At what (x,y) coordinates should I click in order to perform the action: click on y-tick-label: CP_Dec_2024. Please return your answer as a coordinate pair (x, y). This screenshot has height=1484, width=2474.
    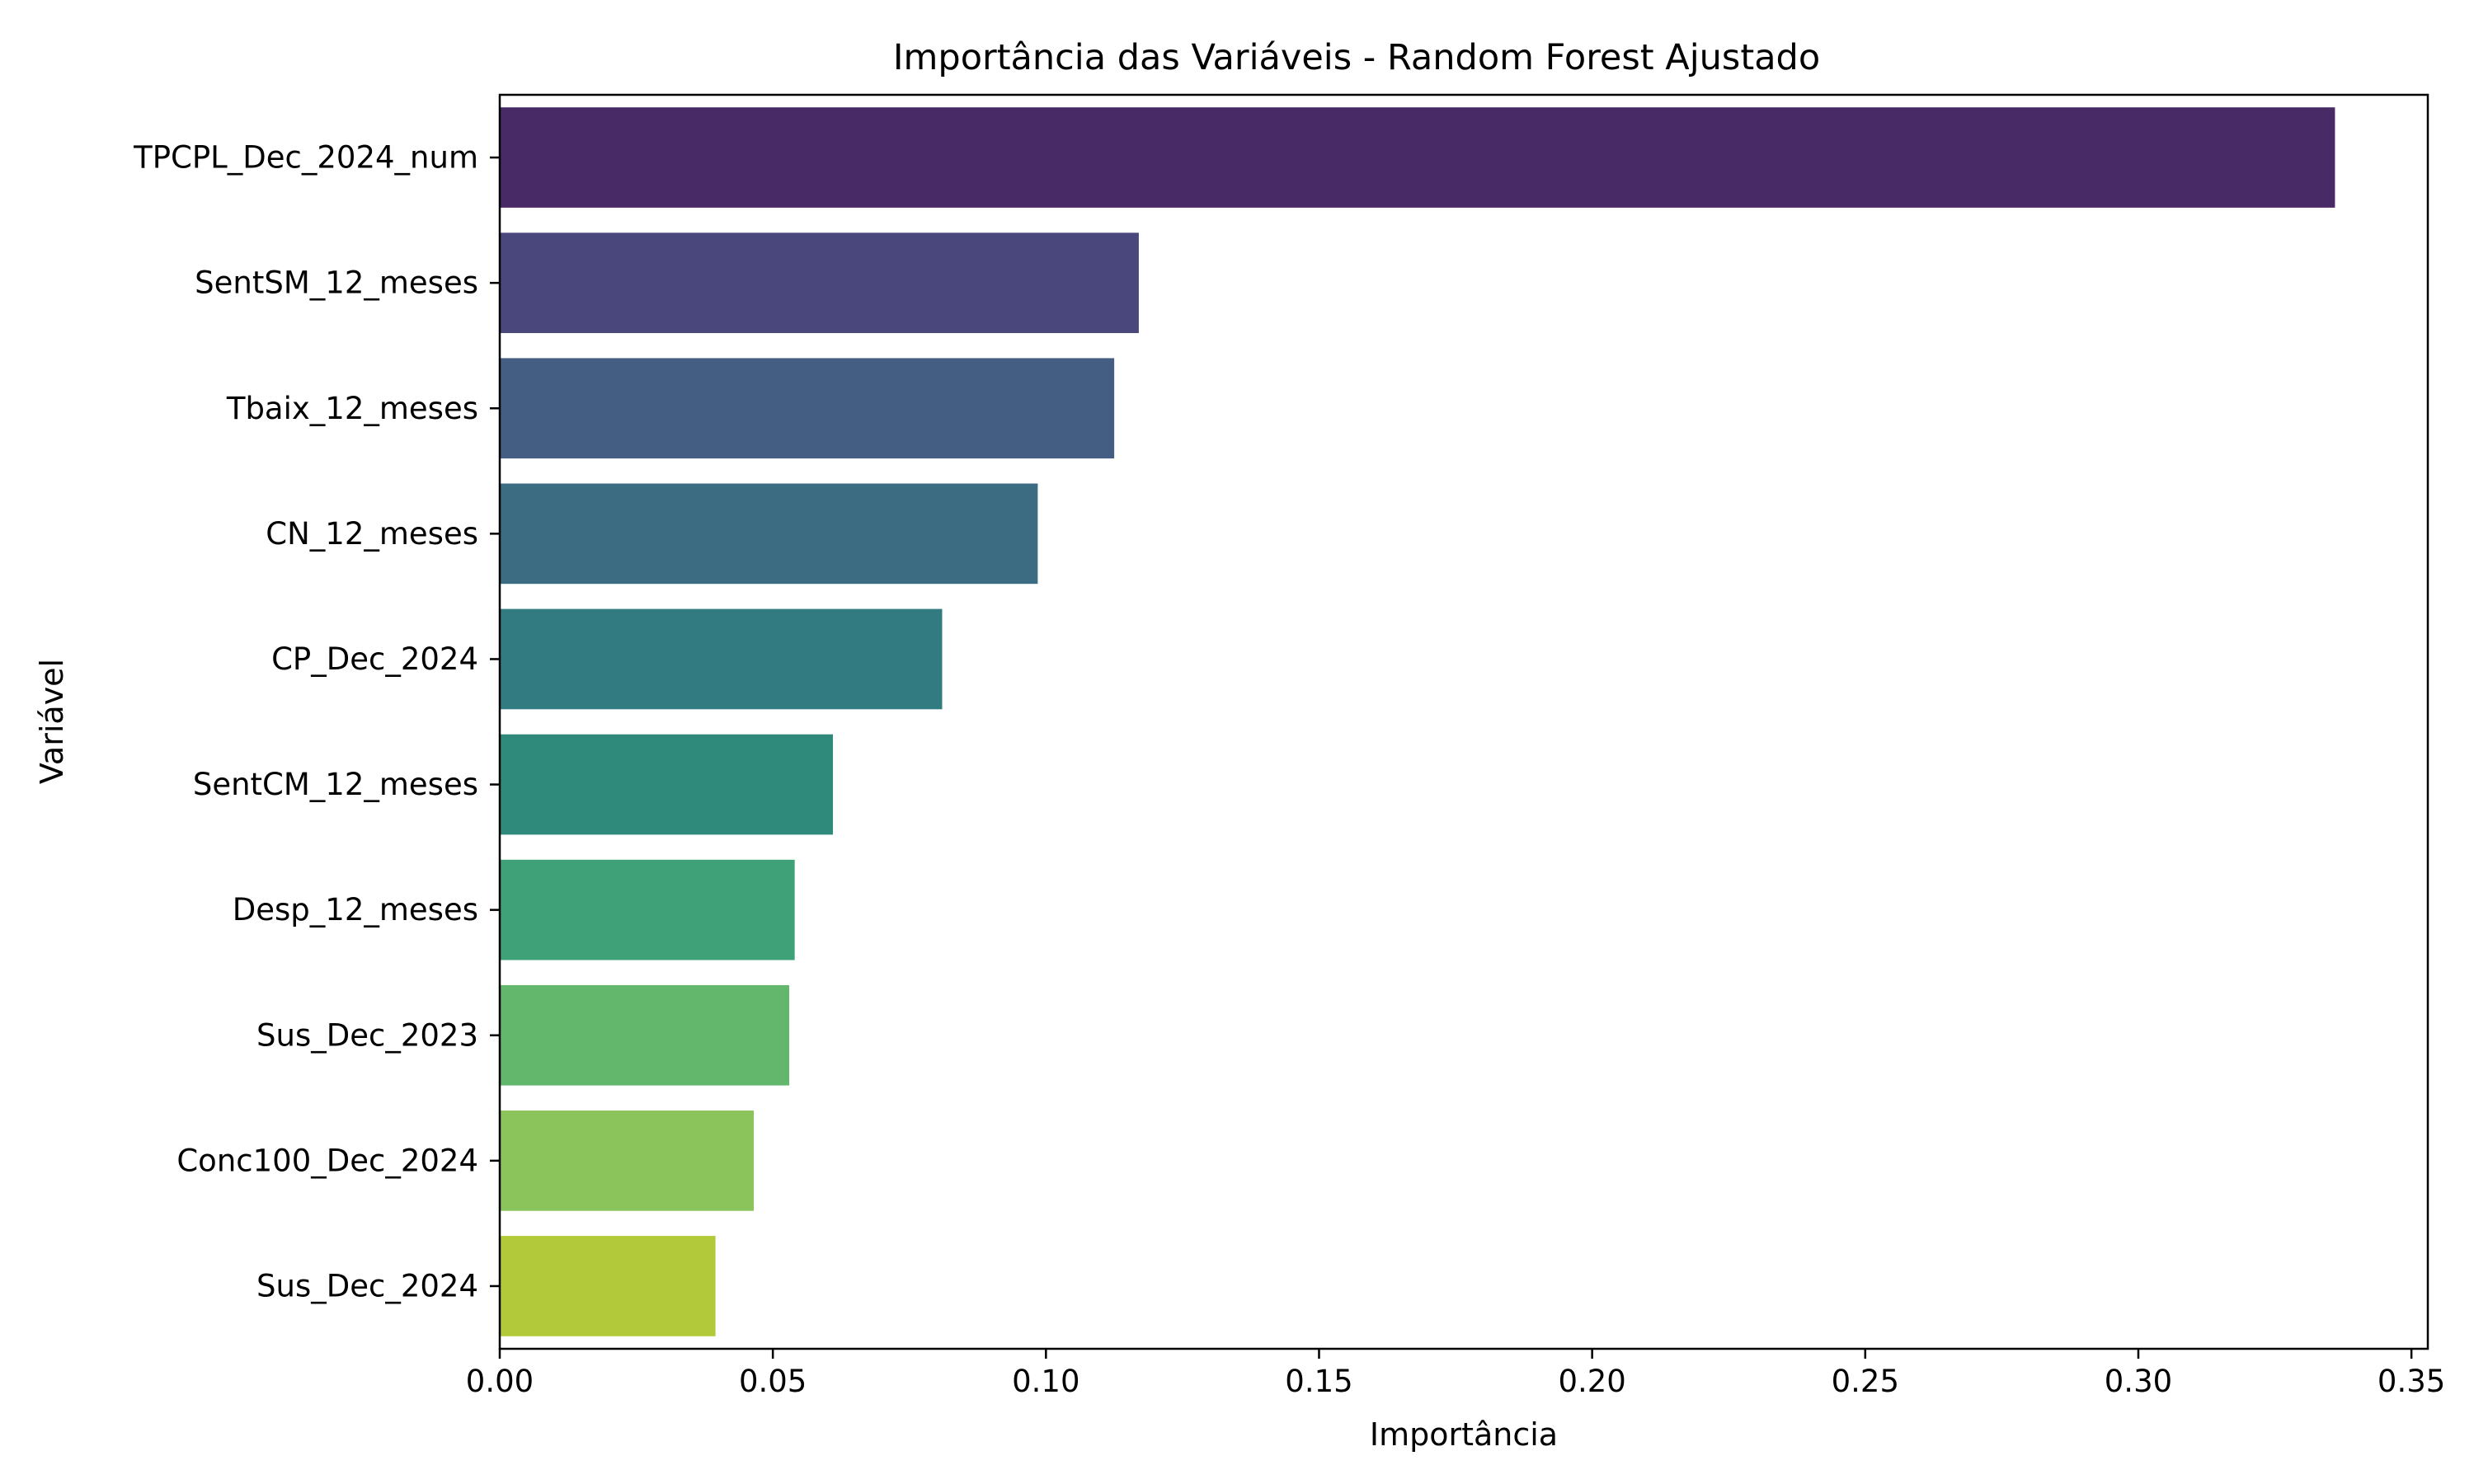
    Looking at the image, I should click on (374, 659).